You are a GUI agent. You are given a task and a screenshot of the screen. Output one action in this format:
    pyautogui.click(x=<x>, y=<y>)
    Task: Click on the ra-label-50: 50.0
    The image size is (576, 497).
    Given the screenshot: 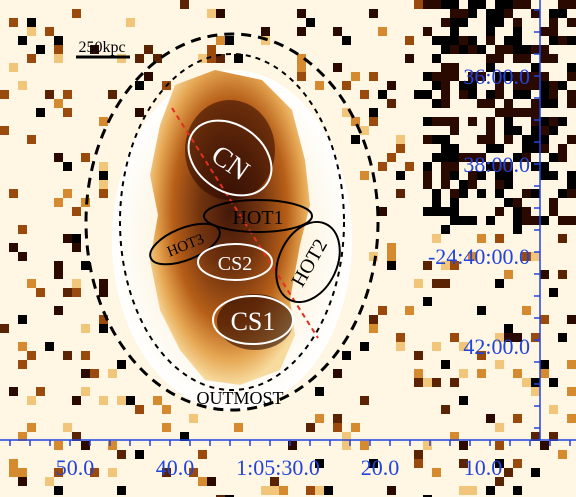 What is the action you would take?
    pyautogui.click(x=75, y=467)
    